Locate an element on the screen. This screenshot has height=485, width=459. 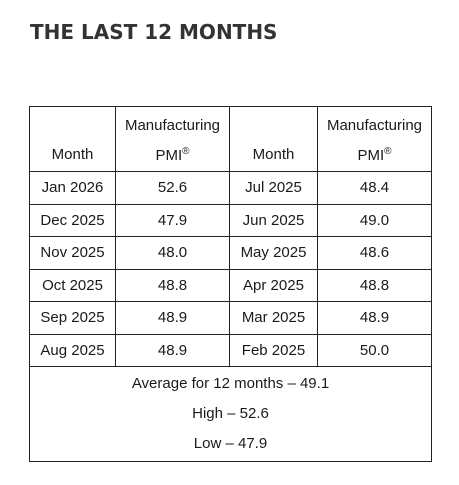
right-month-cell: Feb 2025 is located at coordinates (273, 350).